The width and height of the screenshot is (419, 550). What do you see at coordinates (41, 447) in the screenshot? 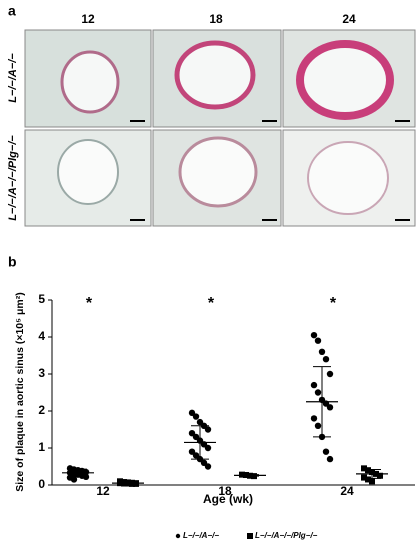
I see `y-tick-label: 1` at bounding box center [41, 447].